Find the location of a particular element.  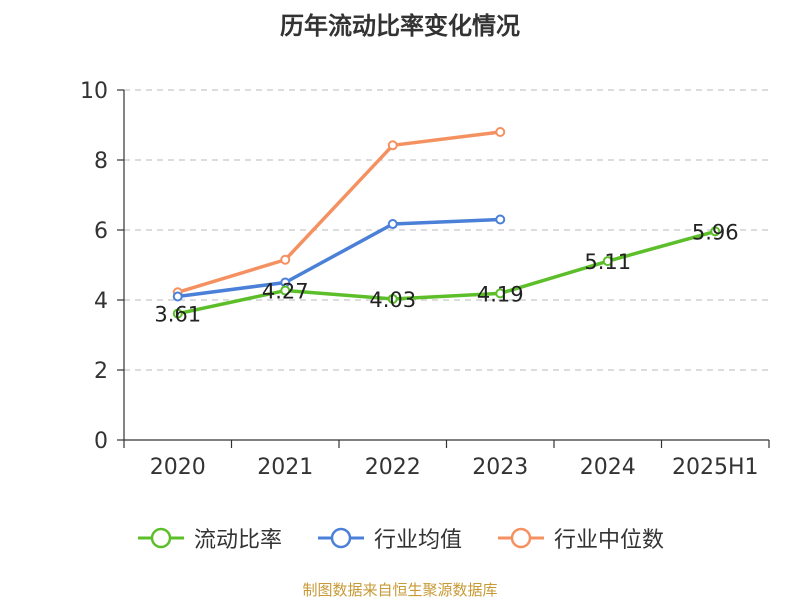

y-tick-label: 6 is located at coordinates (101, 231).